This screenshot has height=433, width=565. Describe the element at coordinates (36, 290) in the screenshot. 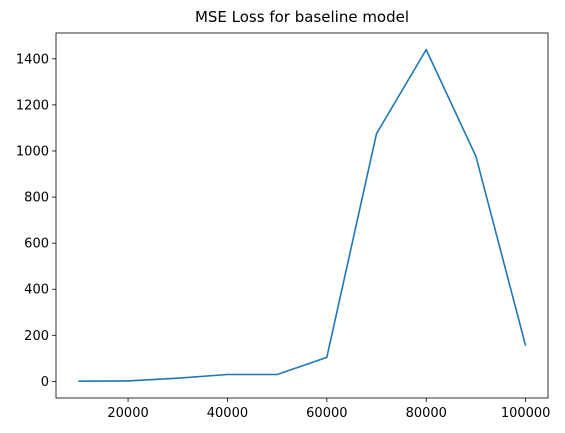

I see `y-tick-label: 400` at that location.